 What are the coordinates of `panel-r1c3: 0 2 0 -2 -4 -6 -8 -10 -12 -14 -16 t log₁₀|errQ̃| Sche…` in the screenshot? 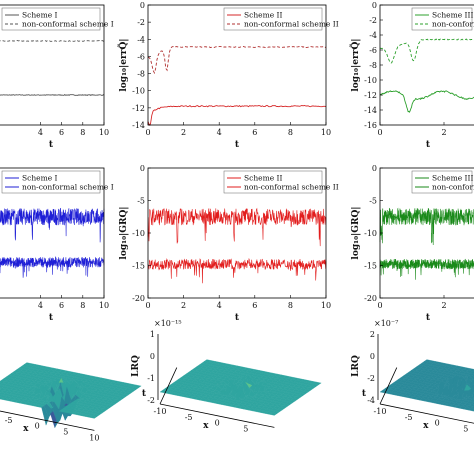 It's located at (411, 75).